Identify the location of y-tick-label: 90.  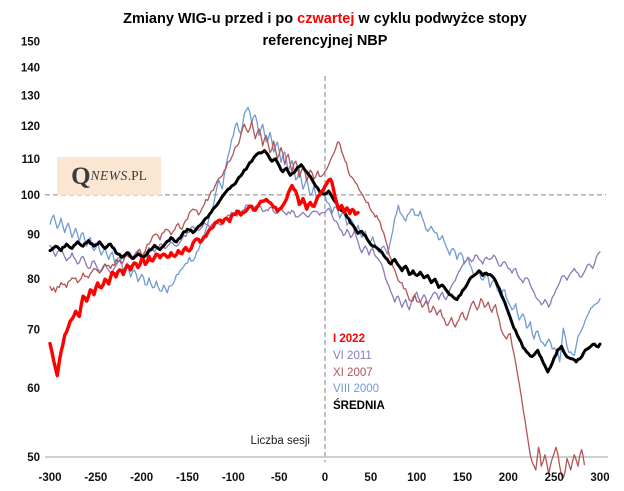
(33, 236).